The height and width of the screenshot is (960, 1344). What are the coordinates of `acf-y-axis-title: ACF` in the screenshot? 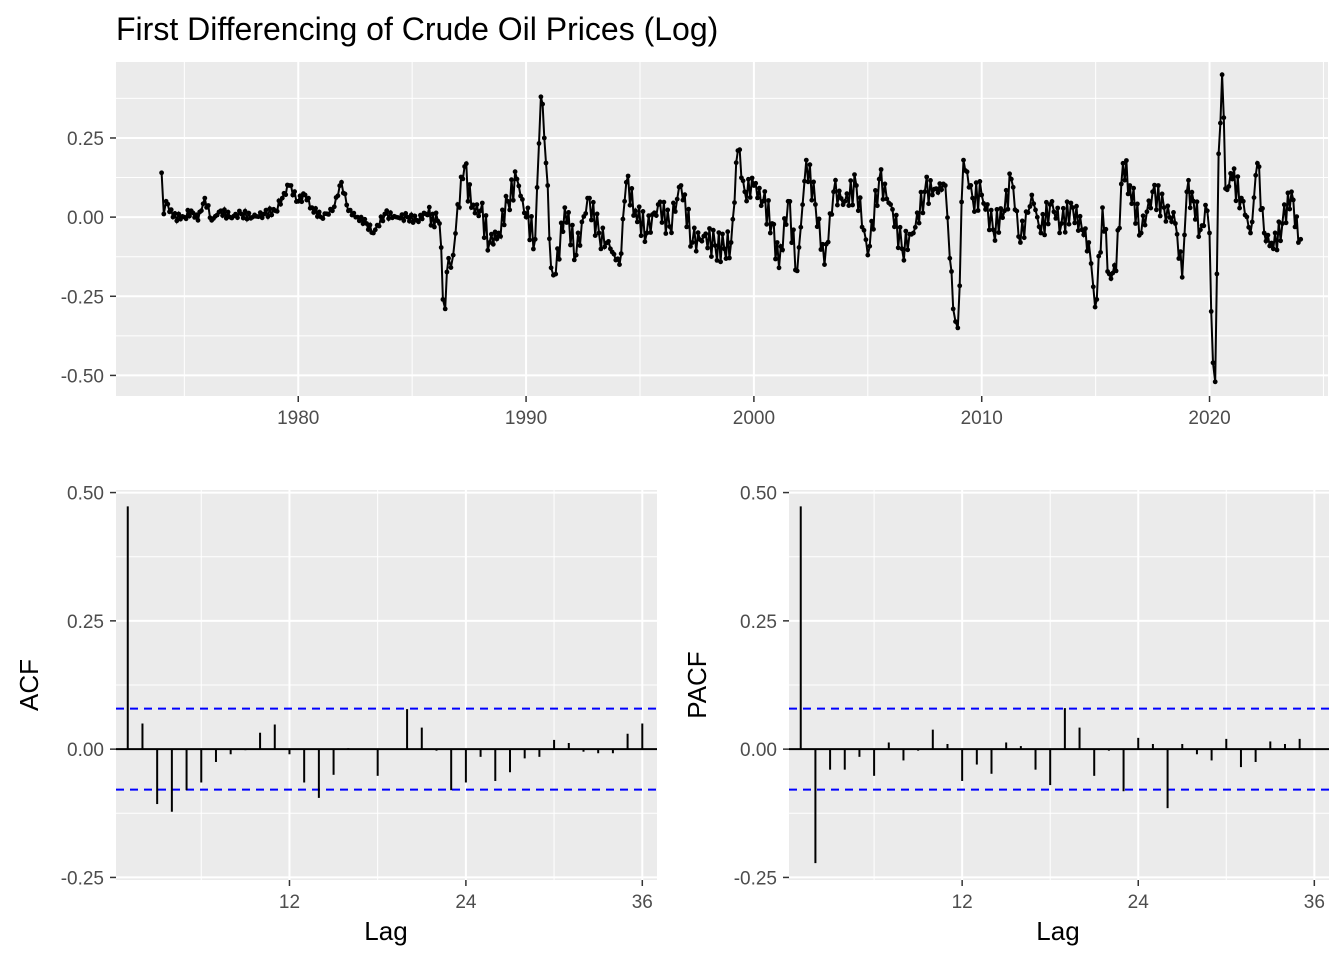 It's located at (29, 685).